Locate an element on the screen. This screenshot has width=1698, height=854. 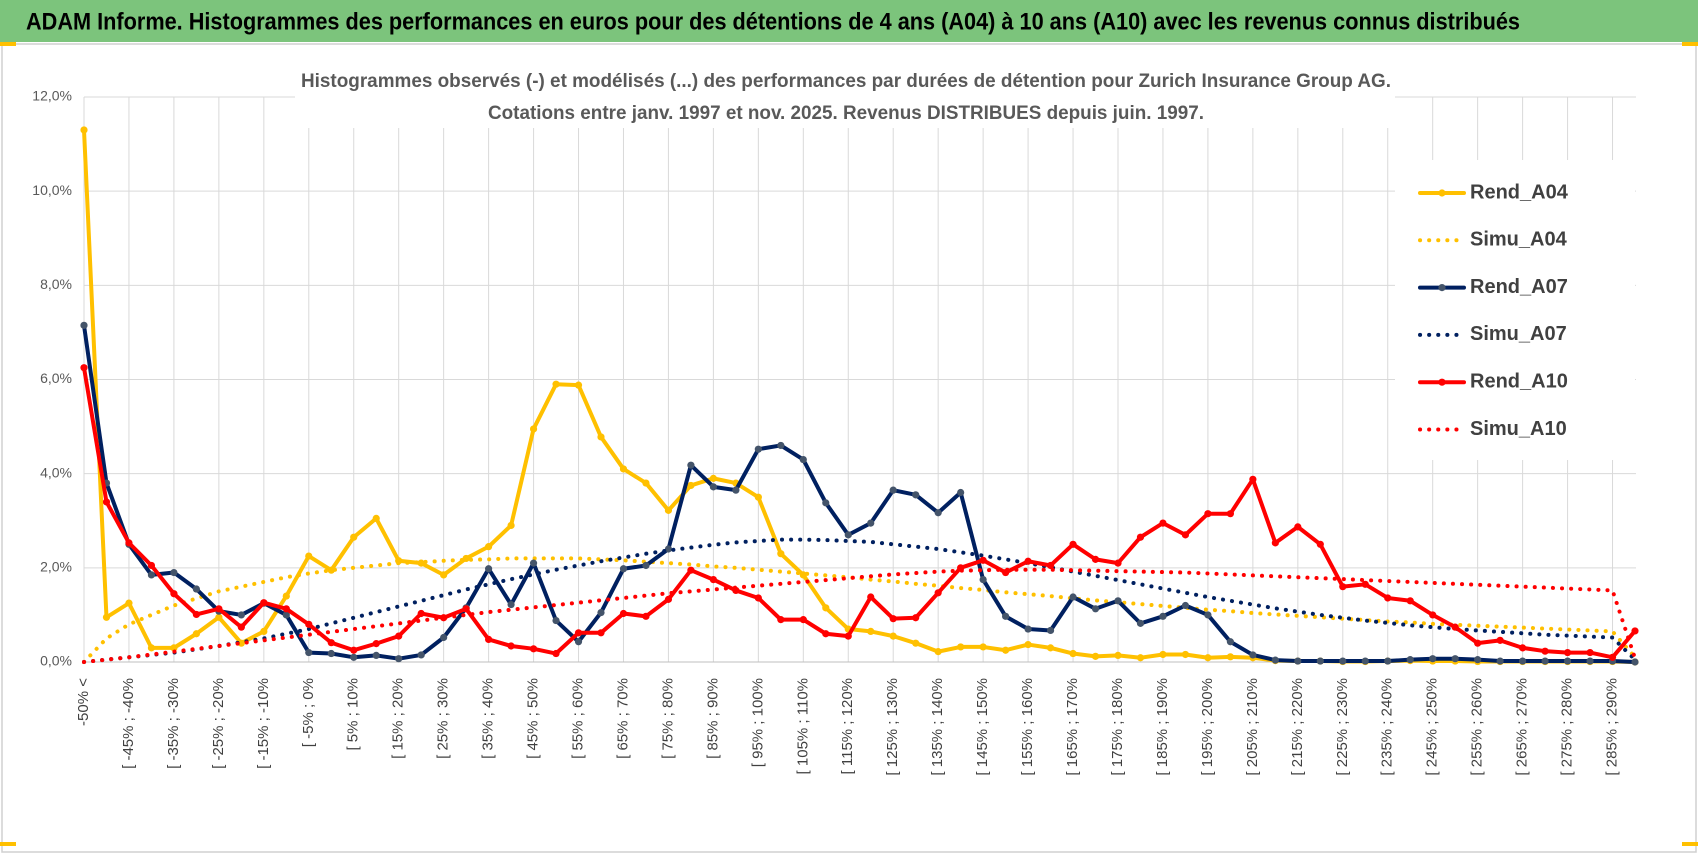
x-tick-label: [ 225% ; 230% is located at coordinates (1342, 727).